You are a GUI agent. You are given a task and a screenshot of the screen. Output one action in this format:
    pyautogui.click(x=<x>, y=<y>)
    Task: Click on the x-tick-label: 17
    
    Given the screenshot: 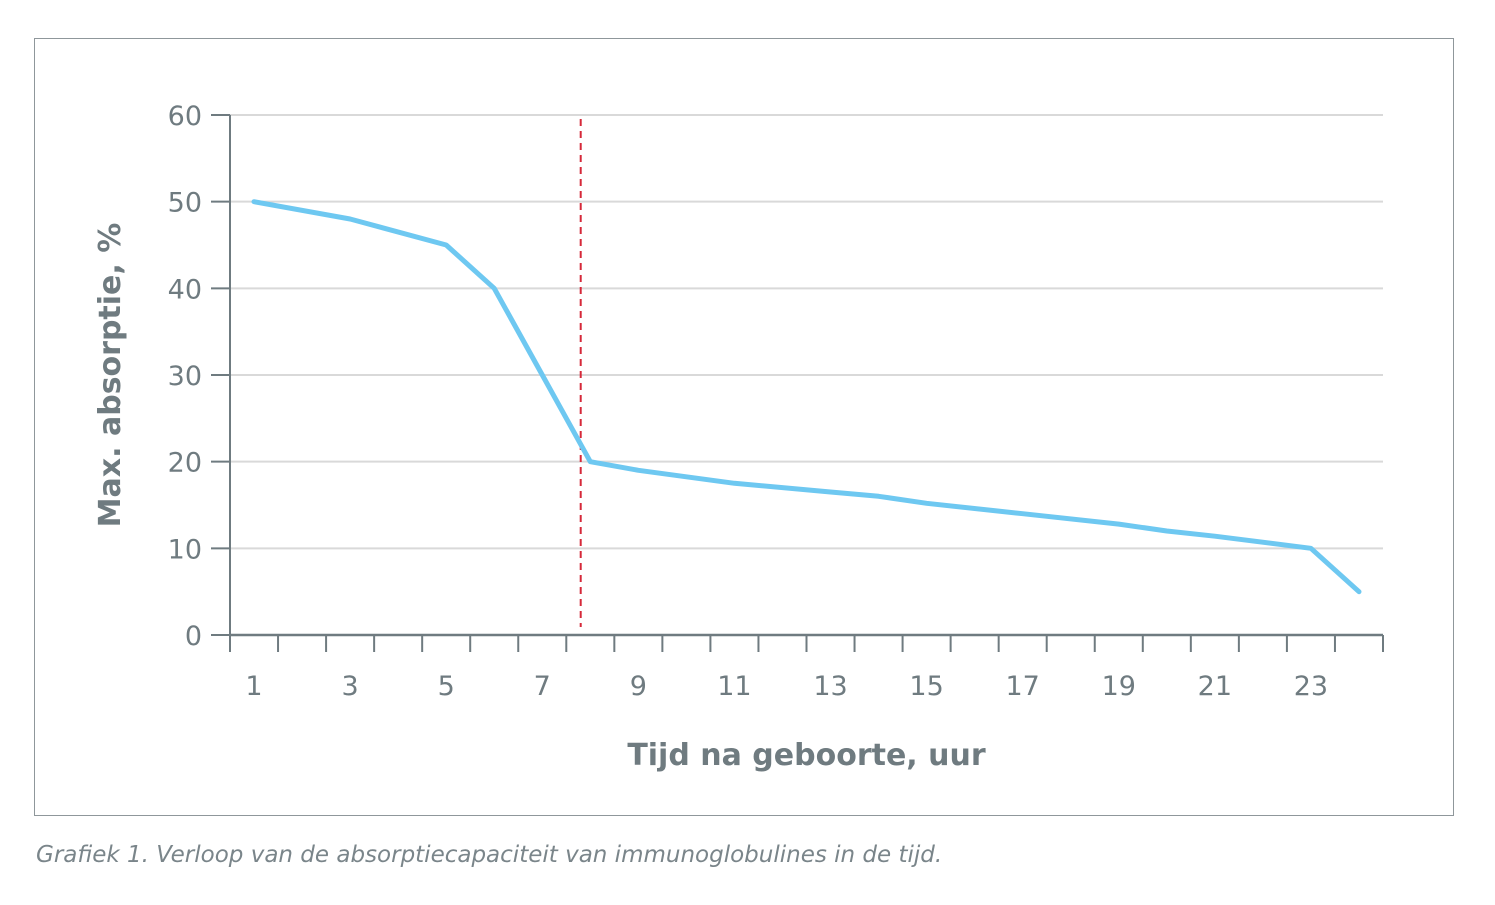 What is the action you would take?
    pyautogui.click(x=1023, y=686)
    